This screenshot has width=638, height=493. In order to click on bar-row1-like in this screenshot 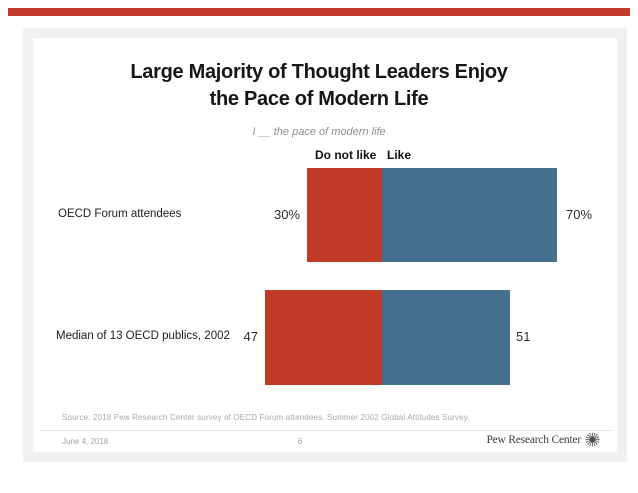, I will do `click(469, 215)`.